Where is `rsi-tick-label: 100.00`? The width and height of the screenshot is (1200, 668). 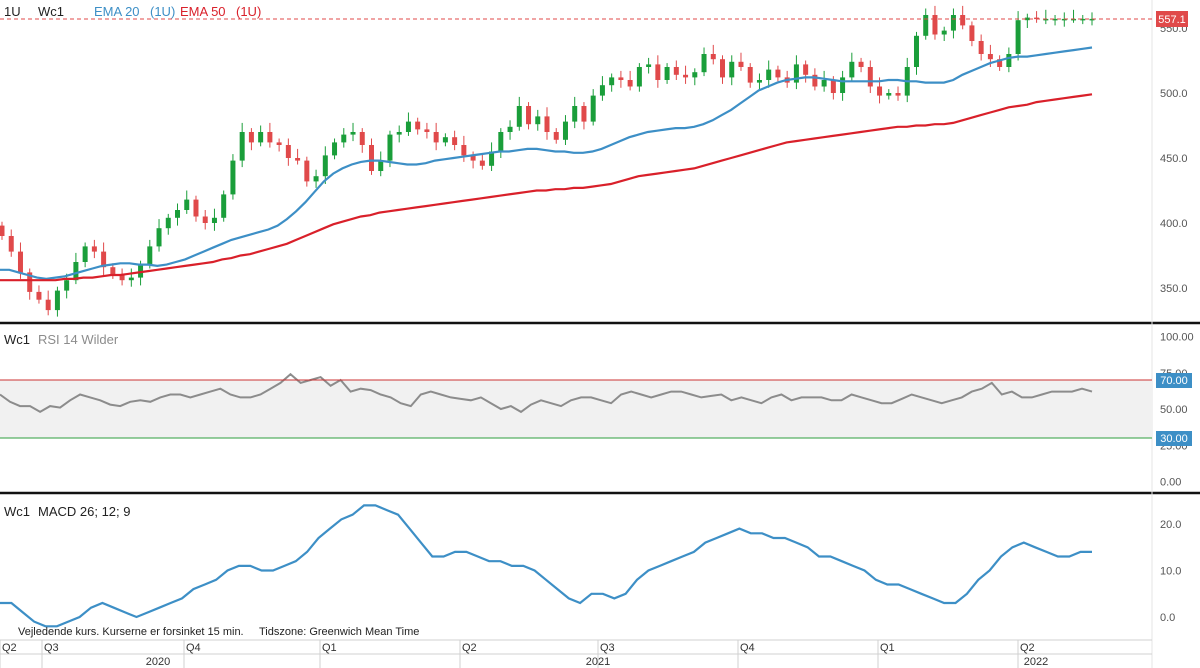
rsi-tick-label: 100.00 is located at coordinates (1177, 338).